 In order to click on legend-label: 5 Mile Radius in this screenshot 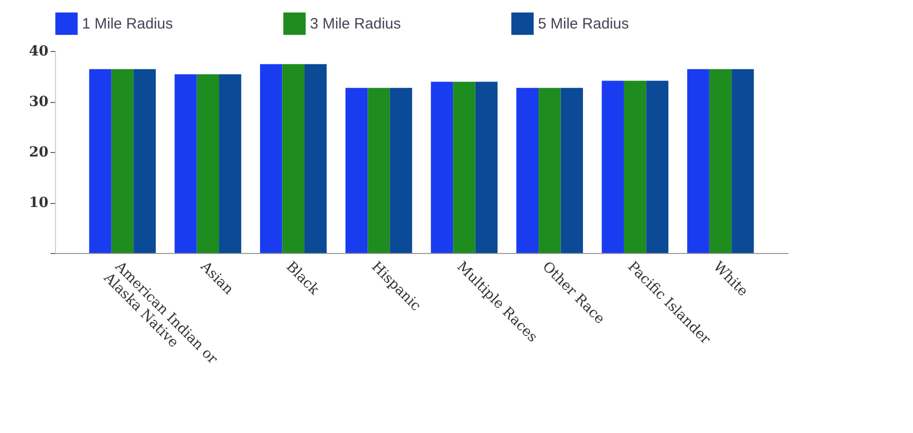, I will do `click(583, 24)`.